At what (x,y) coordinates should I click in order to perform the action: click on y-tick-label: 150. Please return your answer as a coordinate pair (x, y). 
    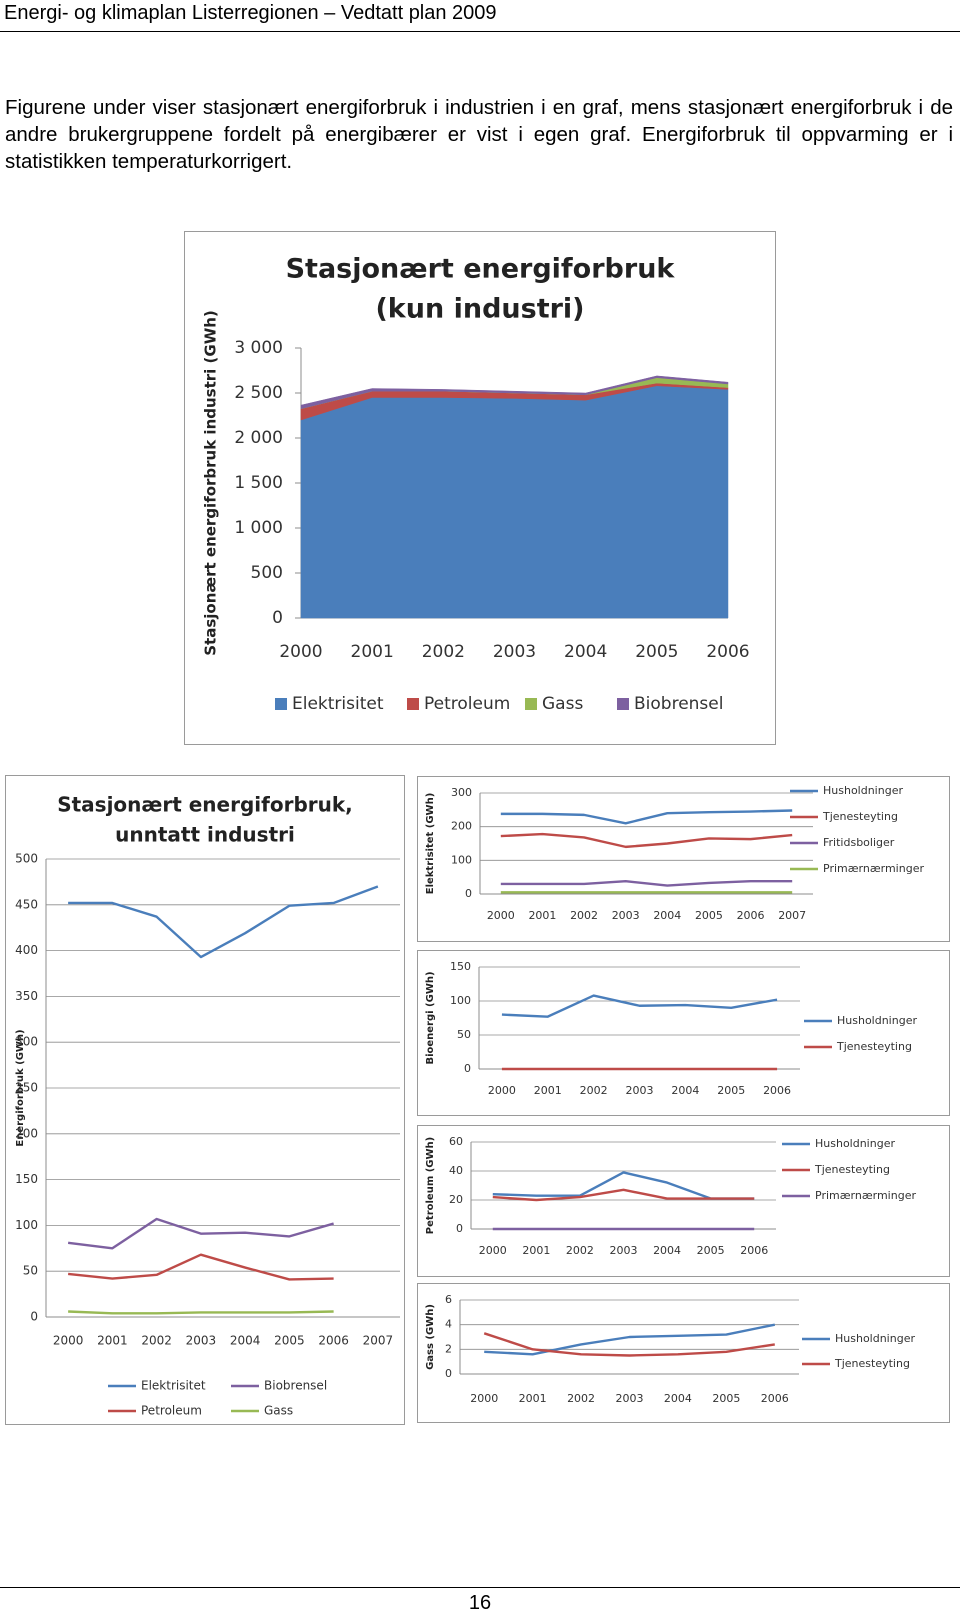
    Looking at the image, I should click on (26, 1179).